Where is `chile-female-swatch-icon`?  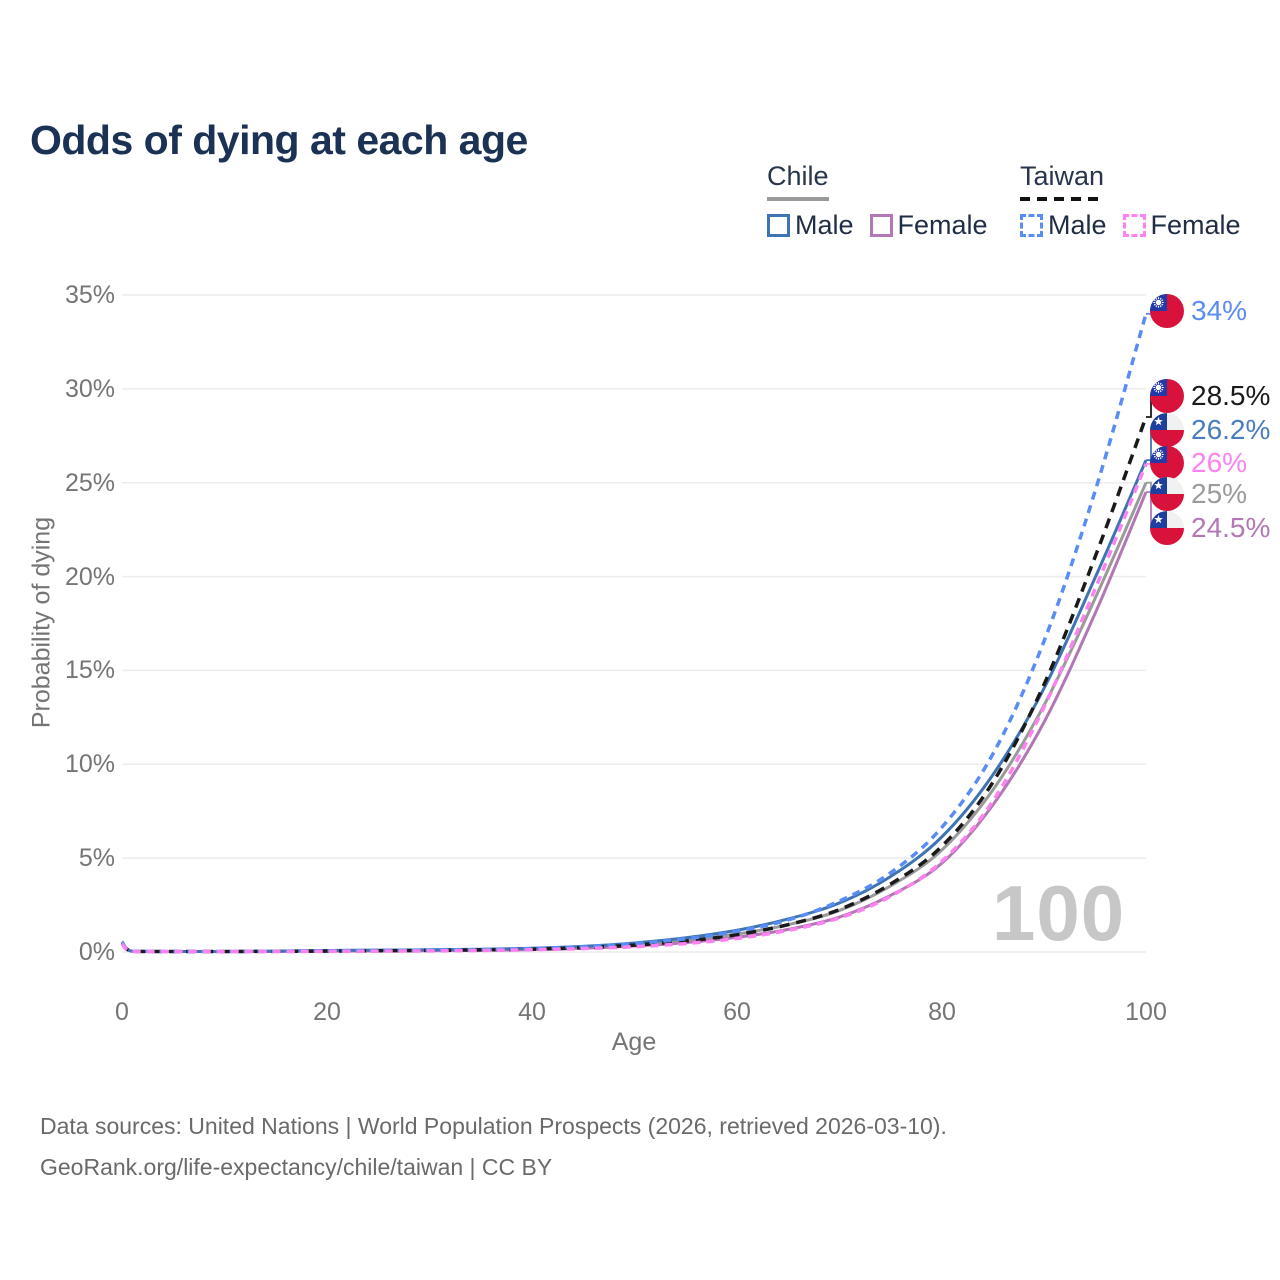
chile-female-swatch-icon is located at coordinates (881, 225).